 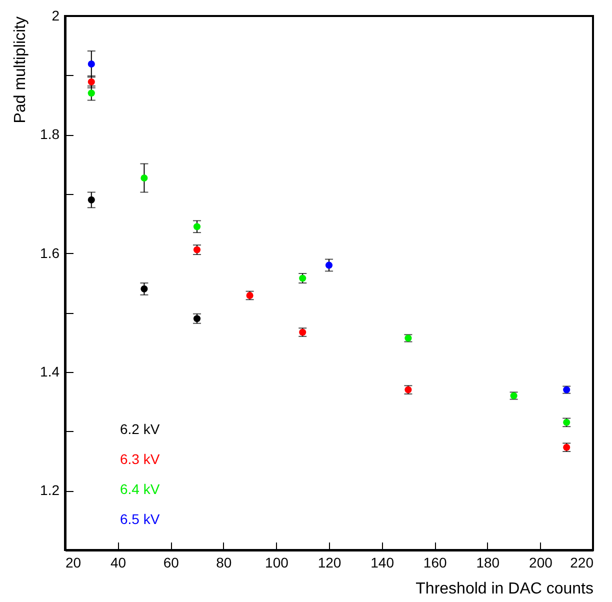 I want to click on x-tick-label: 100, so click(x=277, y=562).